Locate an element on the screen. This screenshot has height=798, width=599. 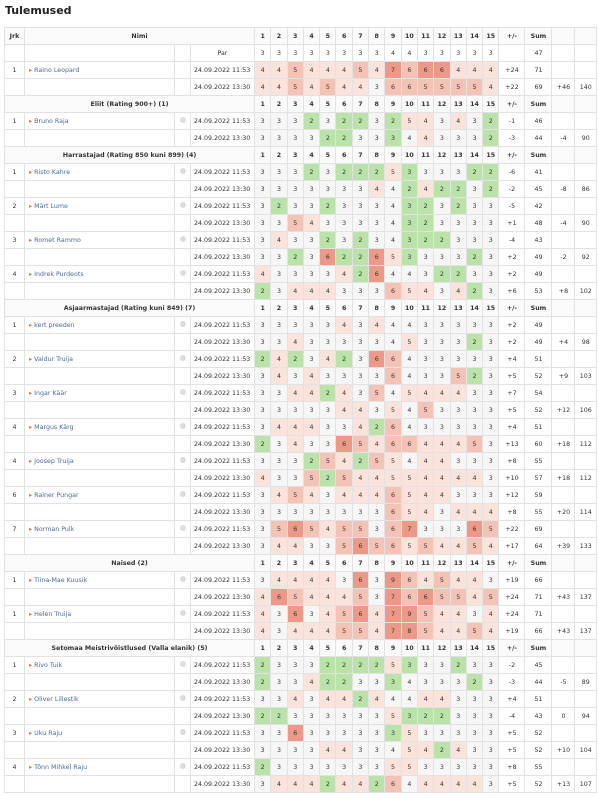
par-value: 4 is located at coordinates (409, 53).